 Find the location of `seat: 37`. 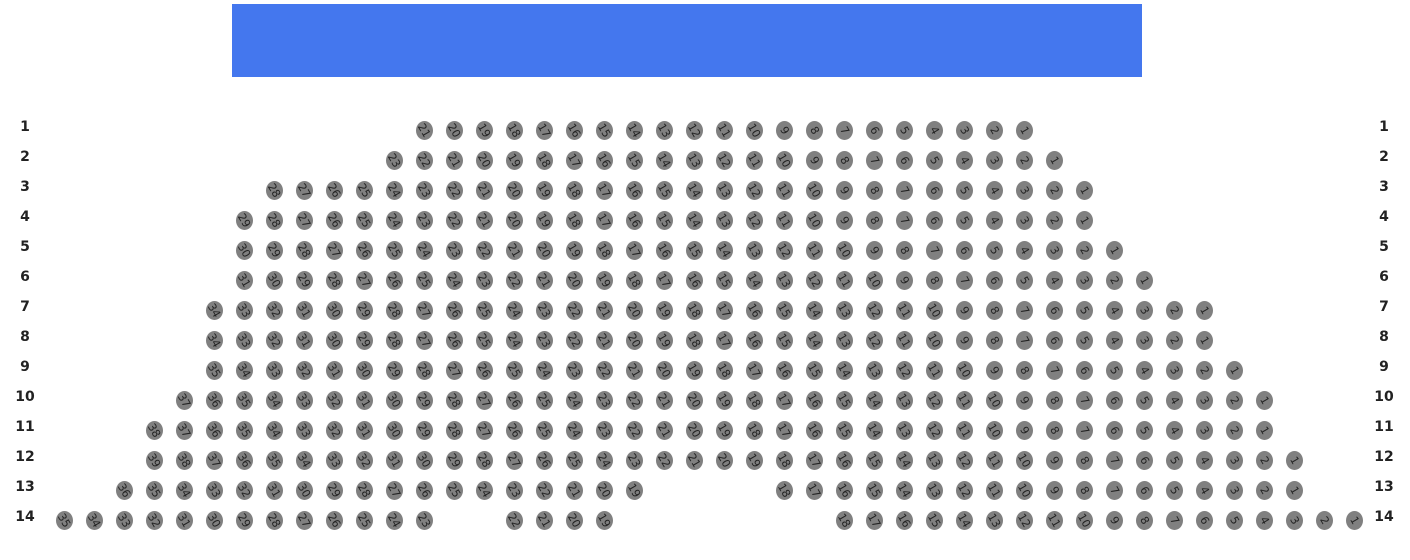

seat: 37 is located at coordinates (184, 430).